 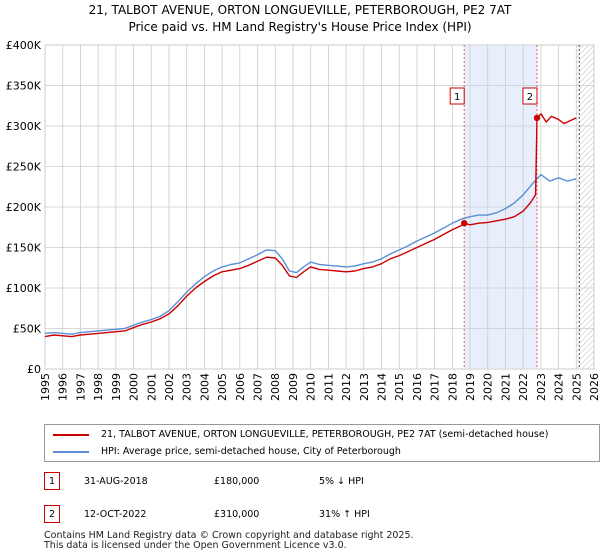 What do you see at coordinates (293, 387) in the screenshot?
I see `x-tick-label: 2009` at bounding box center [293, 387].